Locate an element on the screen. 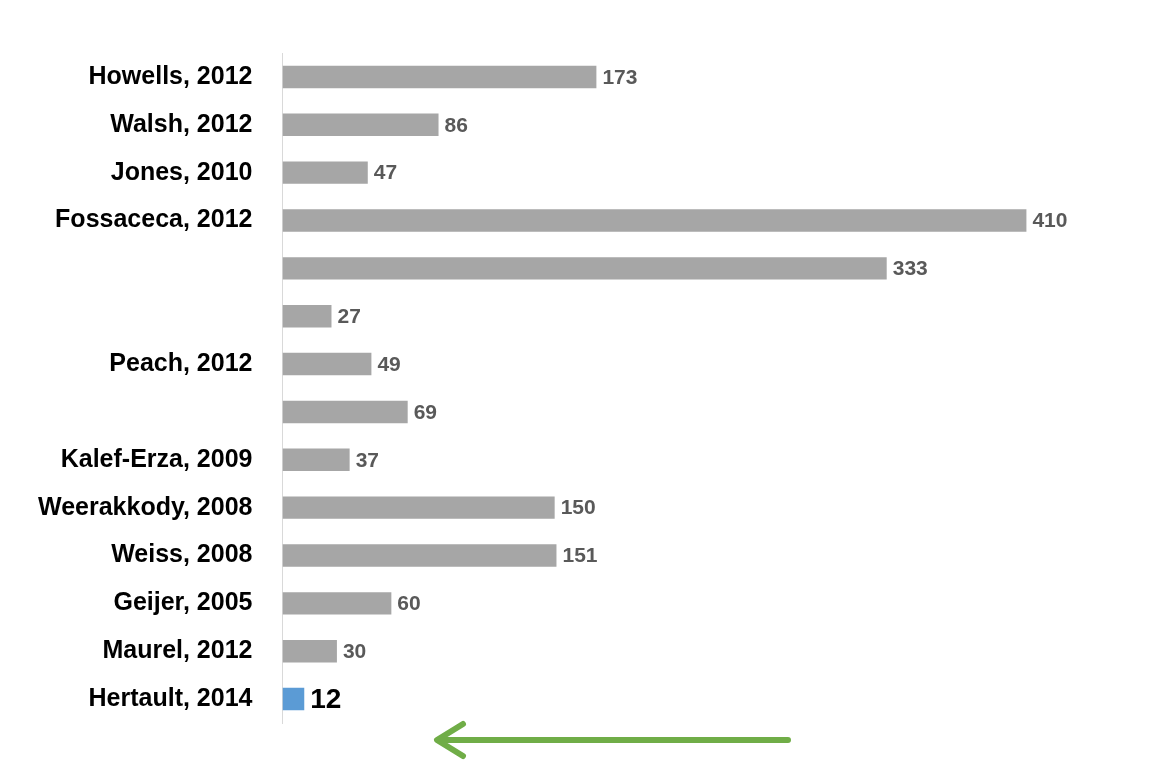 The height and width of the screenshot is (767, 1157). data-label: 151 is located at coordinates (580, 555).